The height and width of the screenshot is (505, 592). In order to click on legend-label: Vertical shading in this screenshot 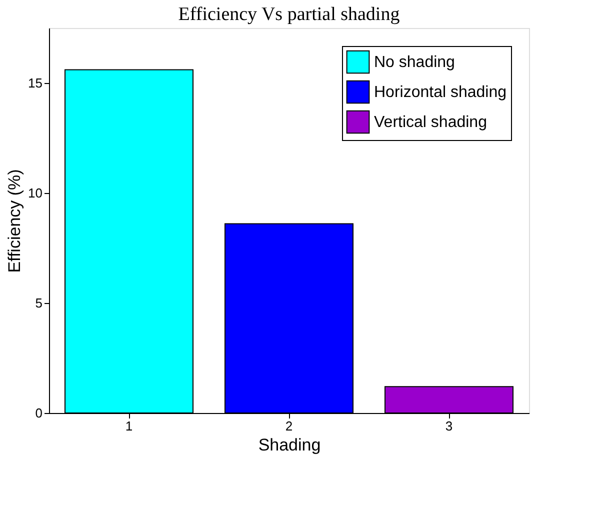, I will do `click(430, 122)`.